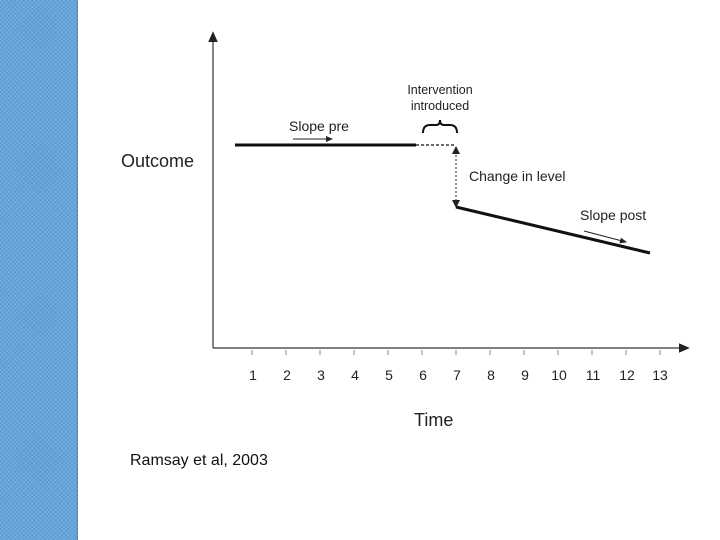 The image size is (720, 540). What do you see at coordinates (456, 352) in the screenshot?
I see `x-tick-marks` at bounding box center [456, 352].